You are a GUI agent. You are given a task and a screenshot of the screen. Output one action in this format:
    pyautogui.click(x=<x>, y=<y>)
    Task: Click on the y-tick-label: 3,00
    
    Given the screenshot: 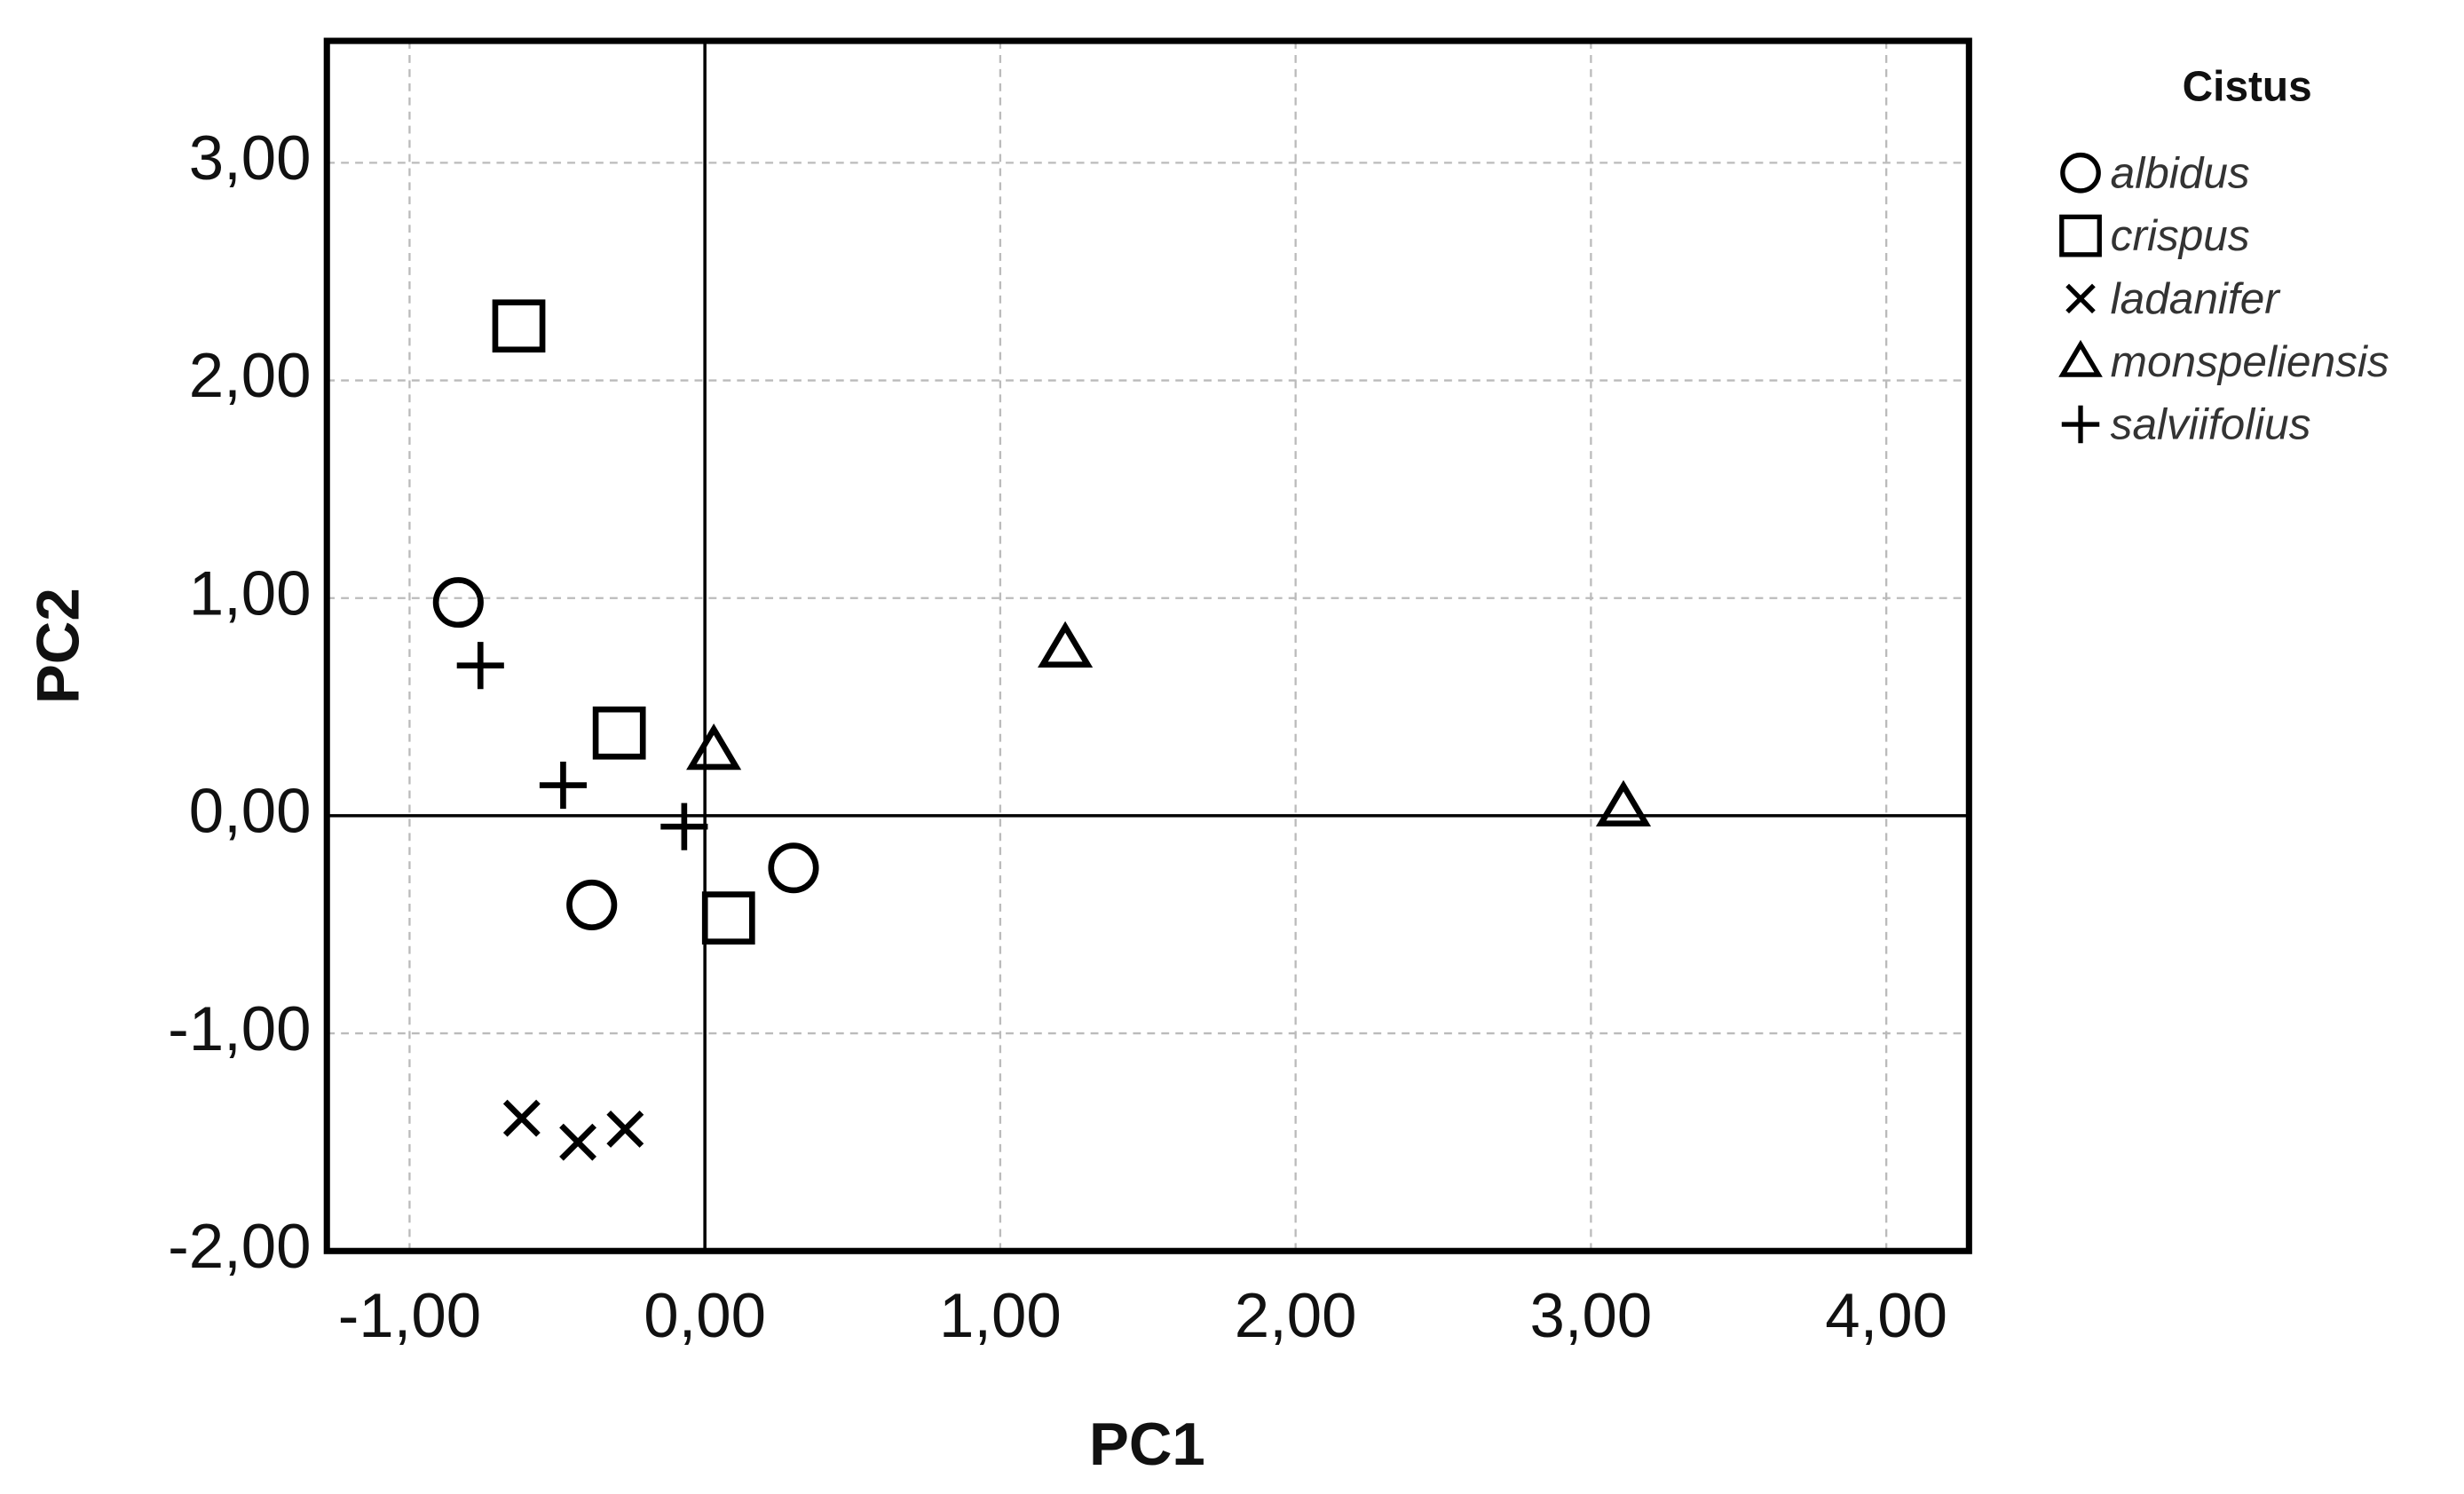 What is the action you would take?
    pyautogui.click(x=251, y=158)
    